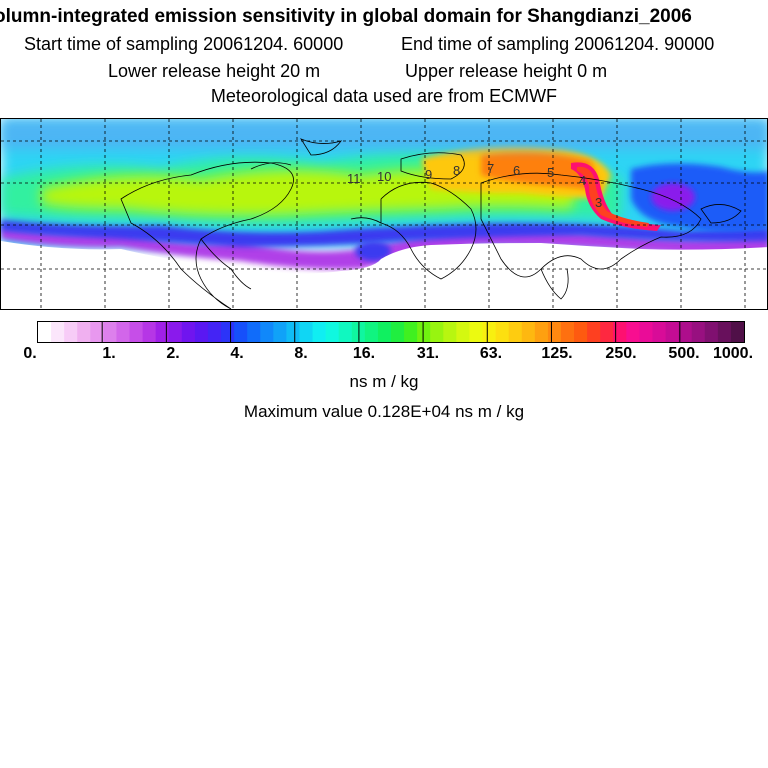  What do you see at coordinates (490, 168) in the screenshot?
I see `contour-label: 7` at bounding box center [490, 168].